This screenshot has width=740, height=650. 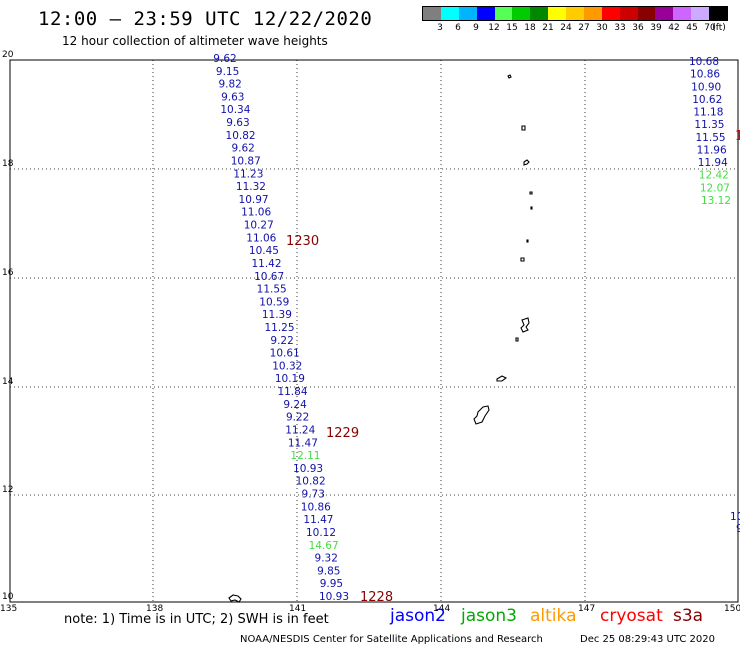 What do you see at coordinates (279, 328) in the screenshot?
I see `swh-value: 11.25` at bounding box center [279, 328].